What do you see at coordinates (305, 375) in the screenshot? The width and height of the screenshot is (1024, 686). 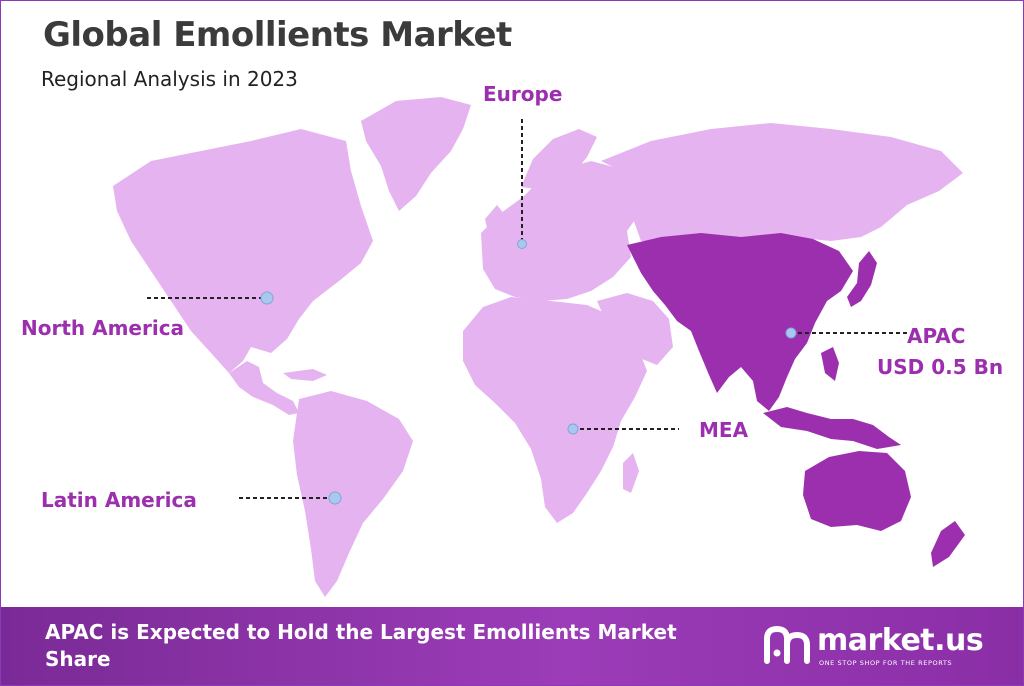 I see `land-caribbean` at bounding box center [305, 375].